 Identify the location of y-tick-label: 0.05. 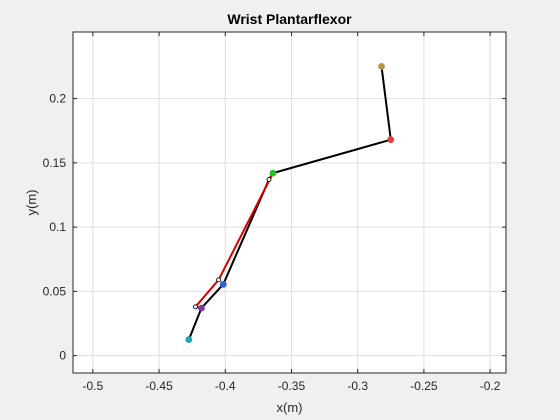
(55, 291).